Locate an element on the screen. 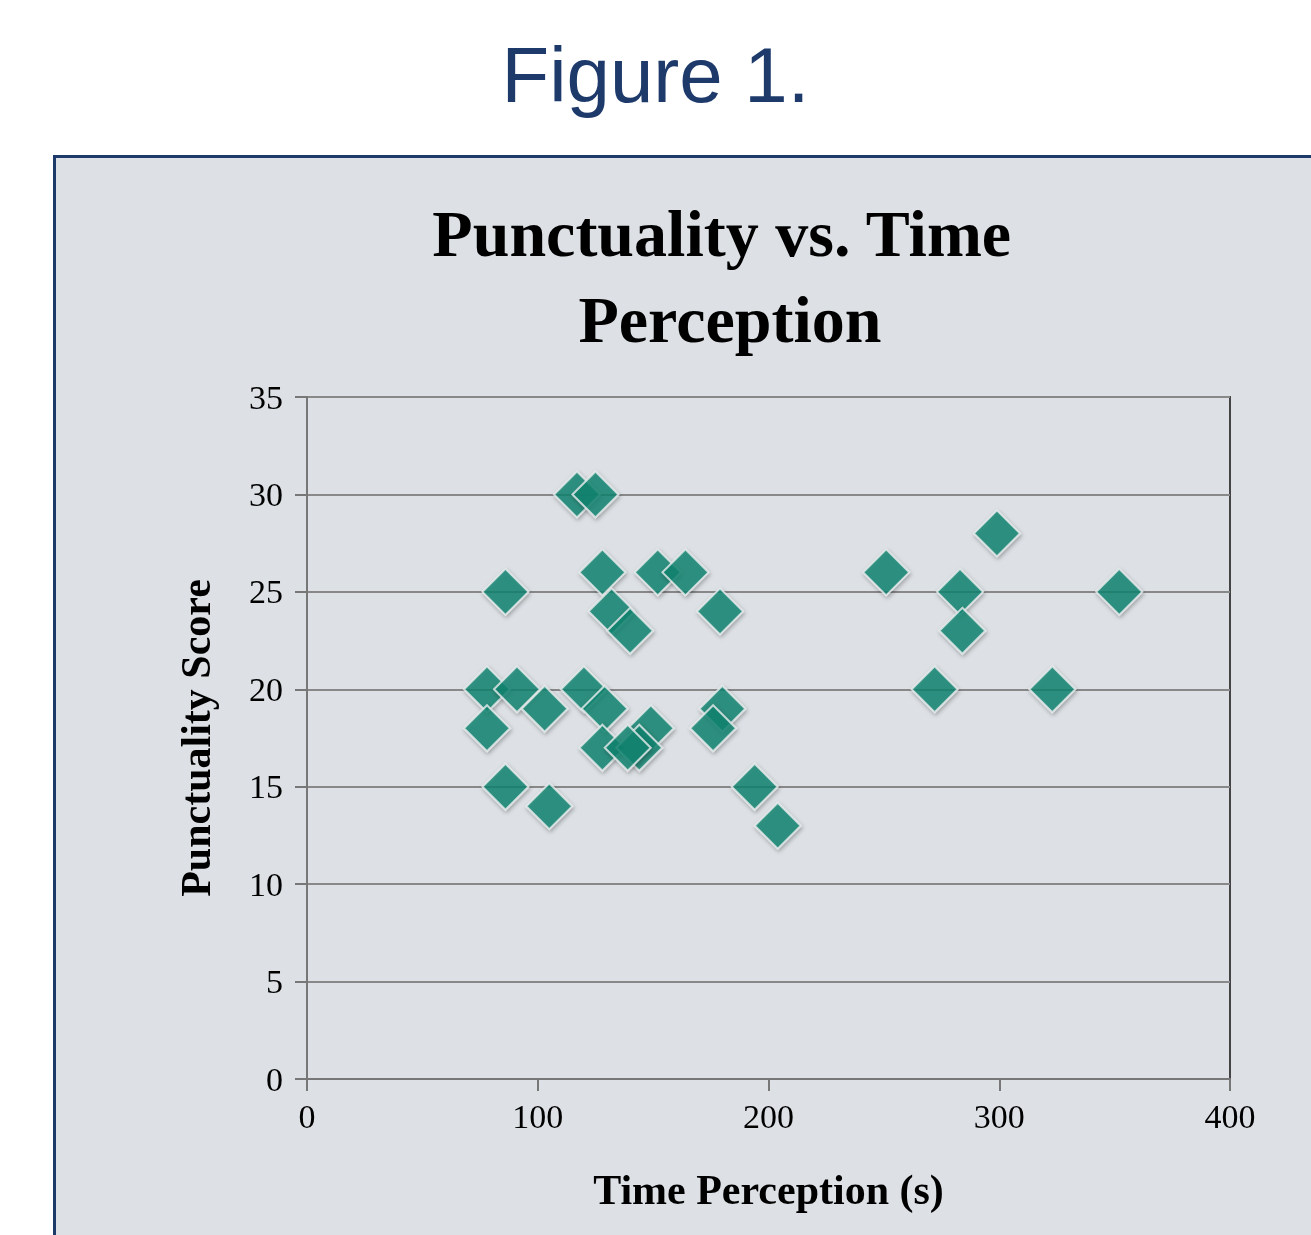 The height and width of the screenshot is (1235, 1311). y-tick-label: 35 is located at coordinates (266, 397).